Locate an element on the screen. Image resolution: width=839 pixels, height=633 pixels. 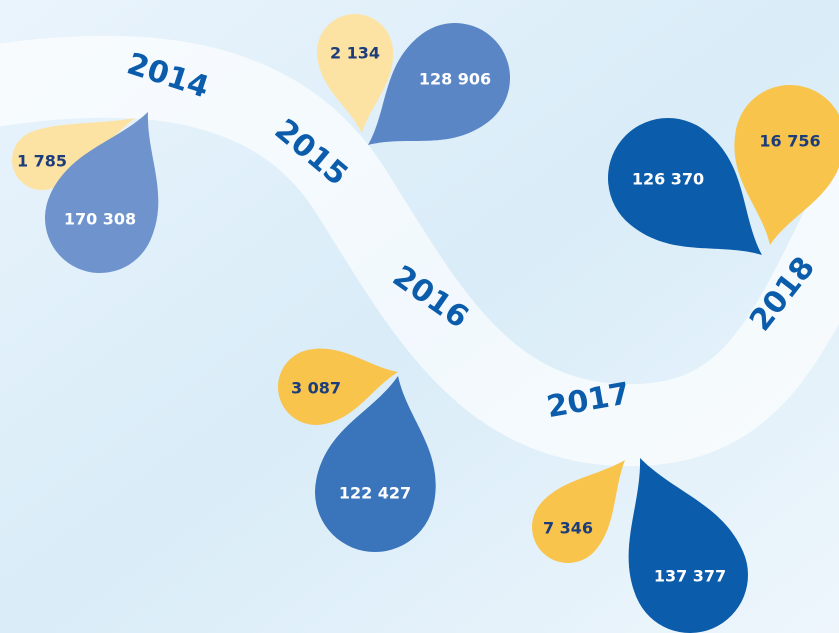
large-drop-value: 126 370 is located at coordinates (668, 179).